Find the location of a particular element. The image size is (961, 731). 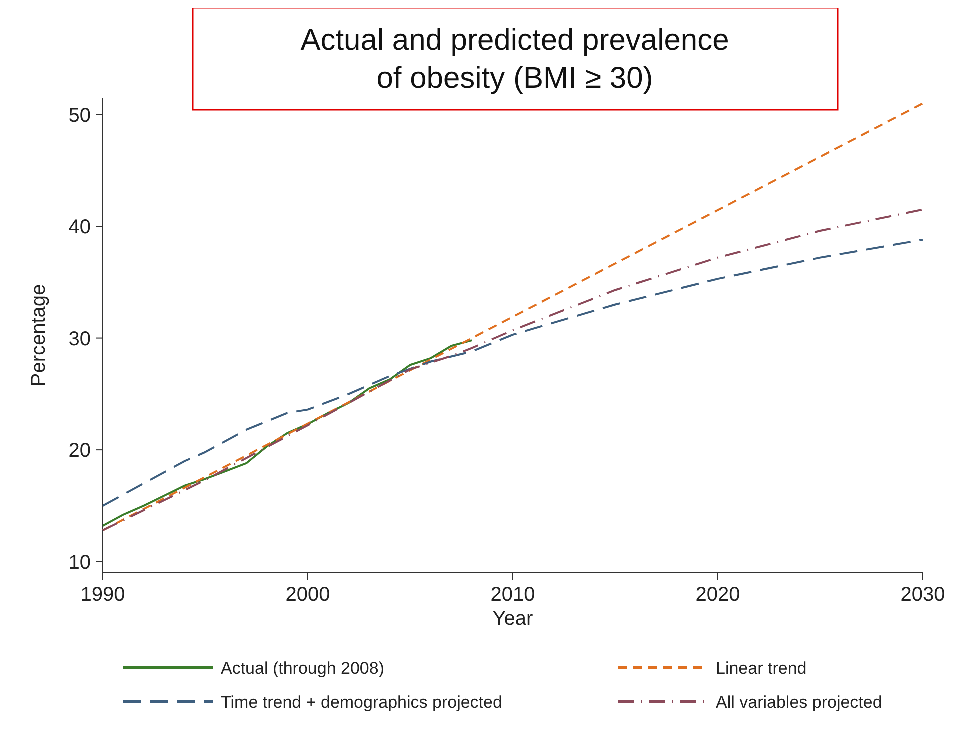

y-tick-label: 20 is located at coordinates (79, 451).